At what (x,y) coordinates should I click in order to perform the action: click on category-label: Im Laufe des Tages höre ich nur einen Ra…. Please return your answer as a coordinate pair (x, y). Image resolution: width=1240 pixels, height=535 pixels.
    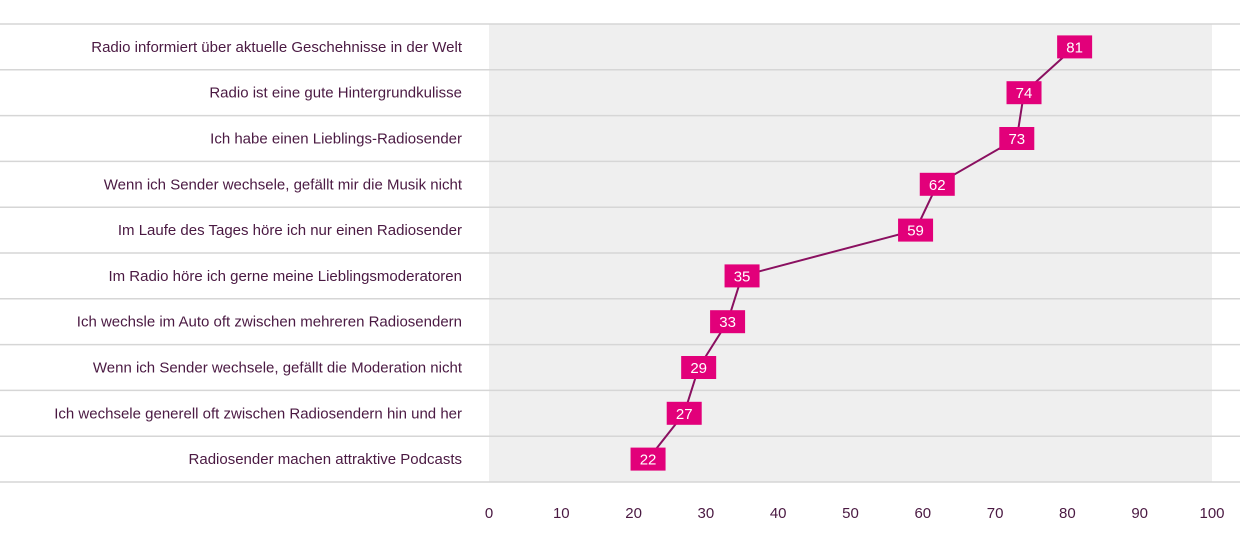
    Looking at the image, I should click on (290, 230).